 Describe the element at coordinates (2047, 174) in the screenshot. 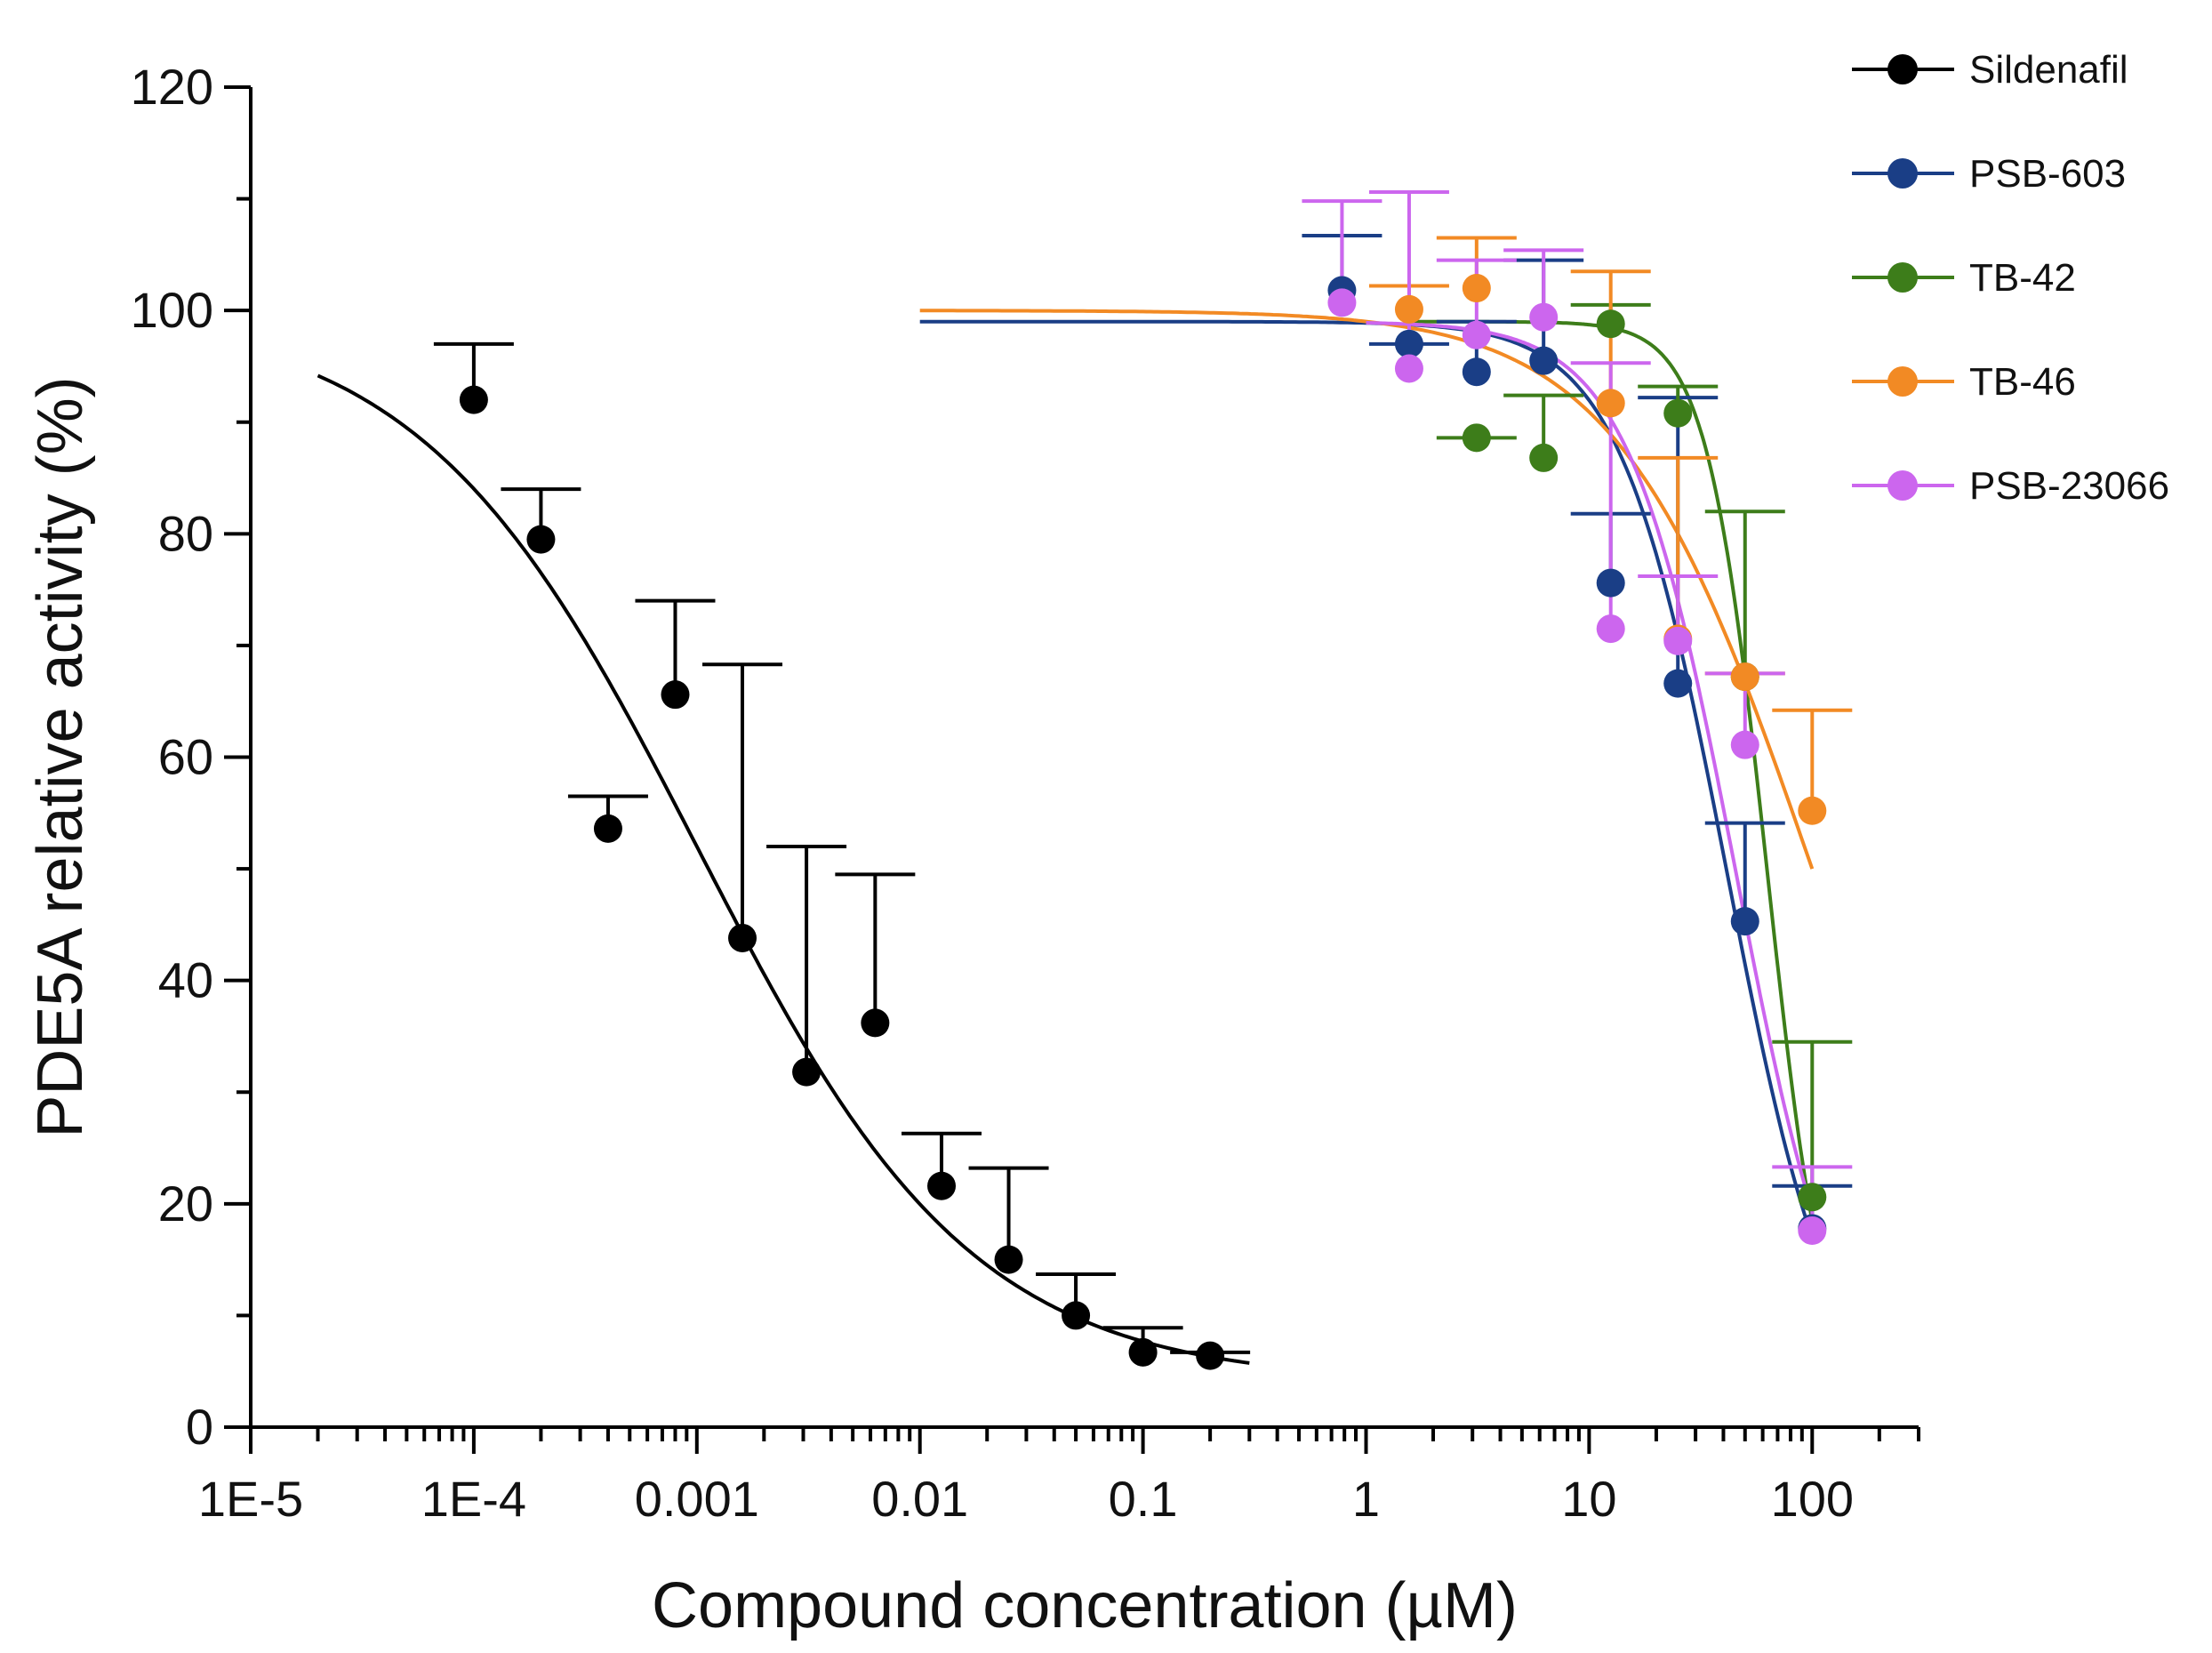

I see `legend-label: PSB-603` at that location.